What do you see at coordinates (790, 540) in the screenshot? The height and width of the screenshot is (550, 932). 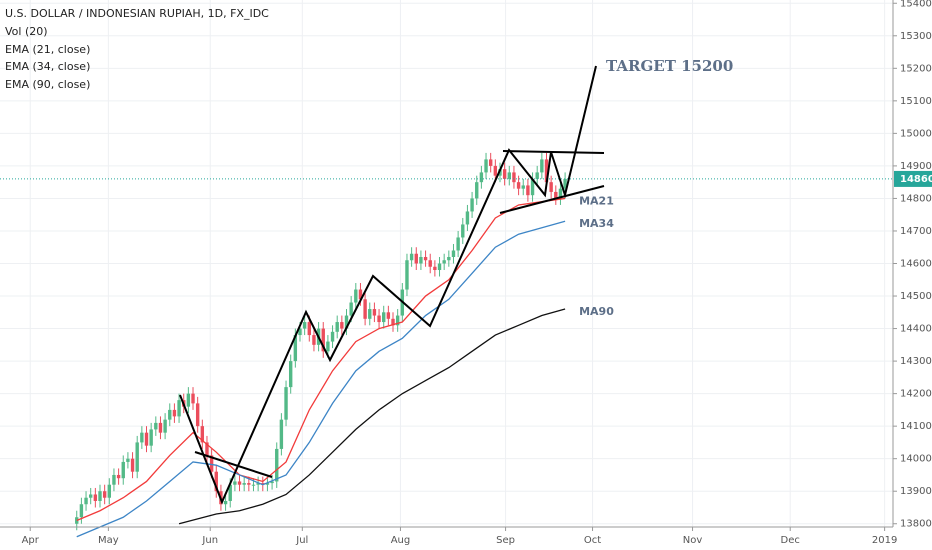 I see `x-tick-label: Dec` at bounding box center [790, 540].